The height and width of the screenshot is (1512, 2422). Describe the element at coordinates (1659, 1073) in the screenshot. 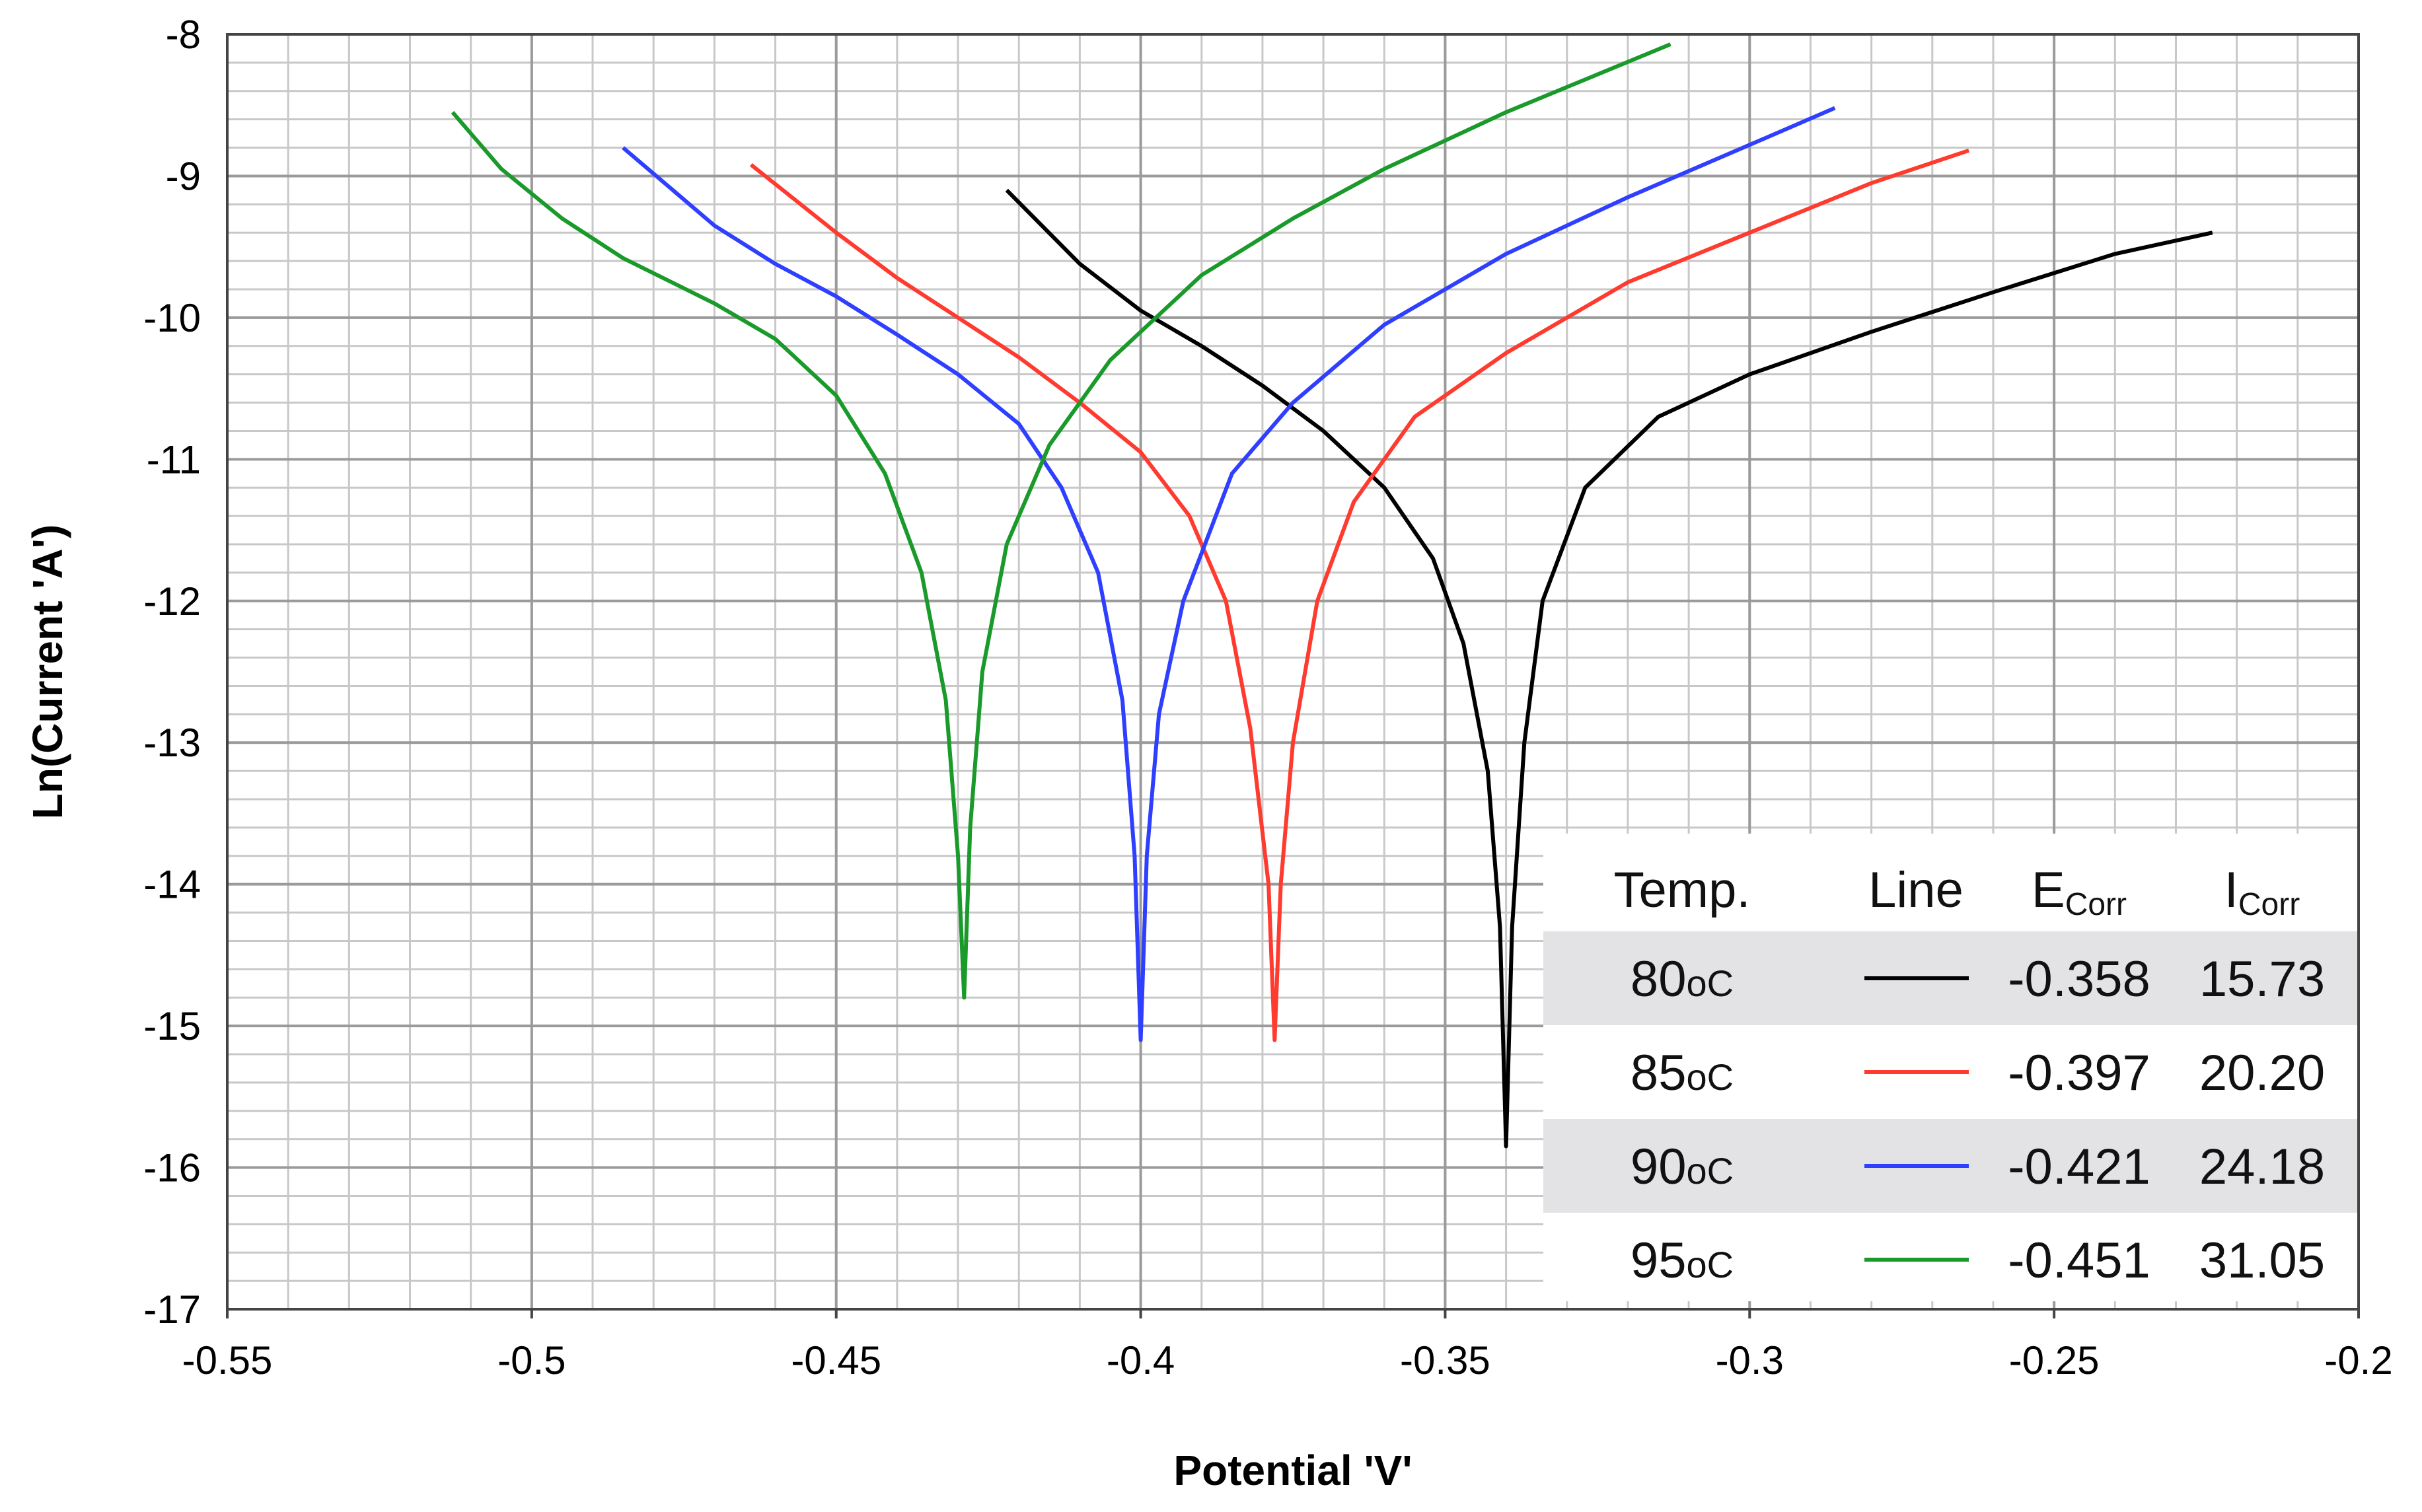

I see `legend-temp-value: 85` at that location.